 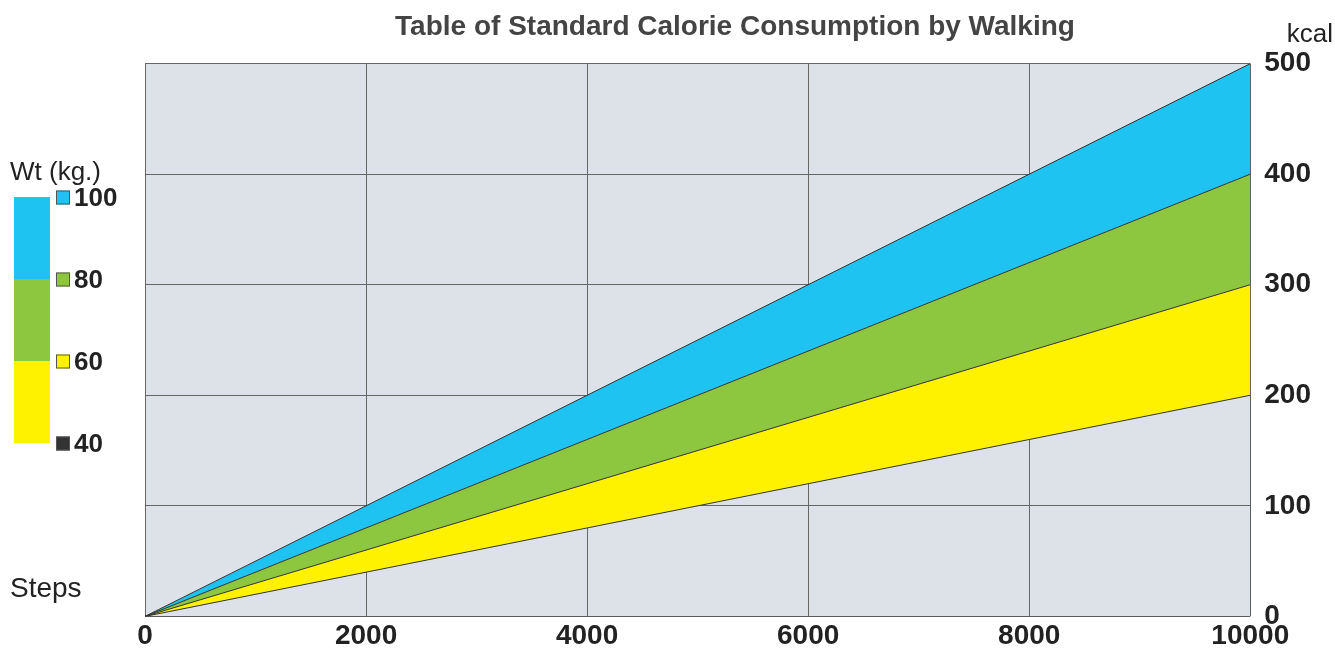 I want to click on y-tick-label: 400, so click(x=1287, y=172).